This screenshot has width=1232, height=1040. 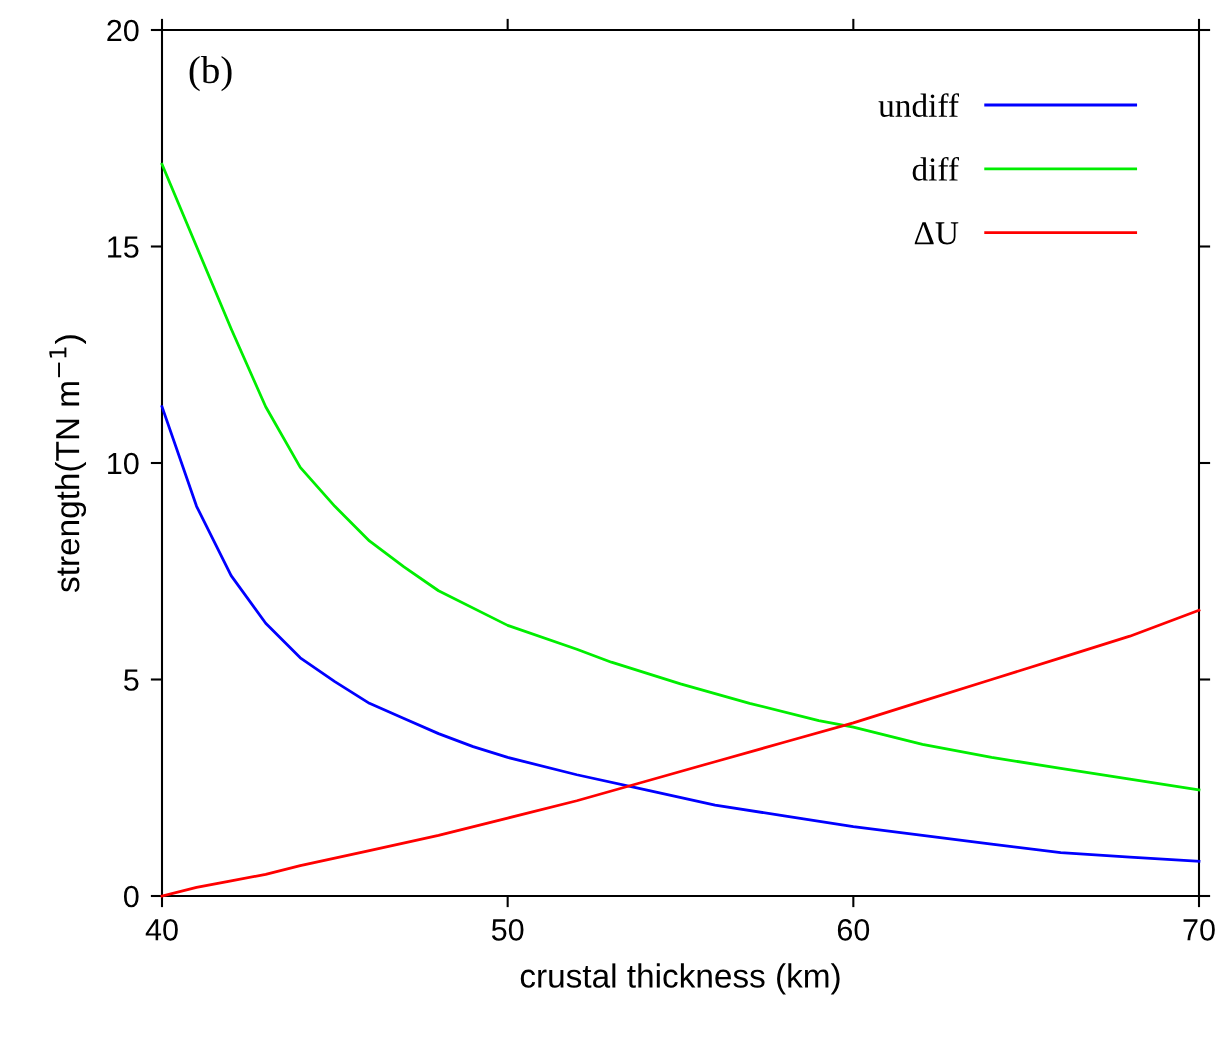 What do you see at coordinates (131, 896) in the screenshot?
I see `y-tick-label: 0` at bounding box center [131, 896].